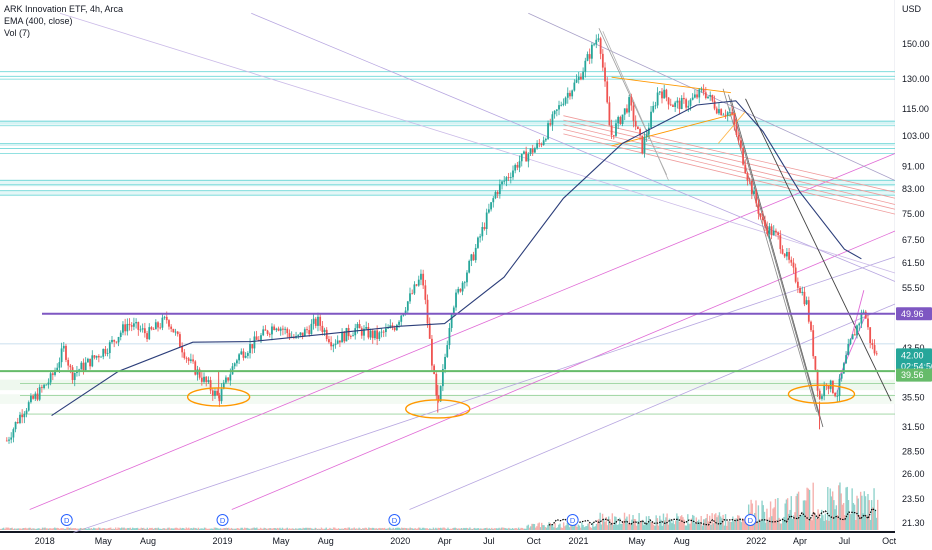  I want to click on legend-ema: EMA (400, close), so click(38, 21).